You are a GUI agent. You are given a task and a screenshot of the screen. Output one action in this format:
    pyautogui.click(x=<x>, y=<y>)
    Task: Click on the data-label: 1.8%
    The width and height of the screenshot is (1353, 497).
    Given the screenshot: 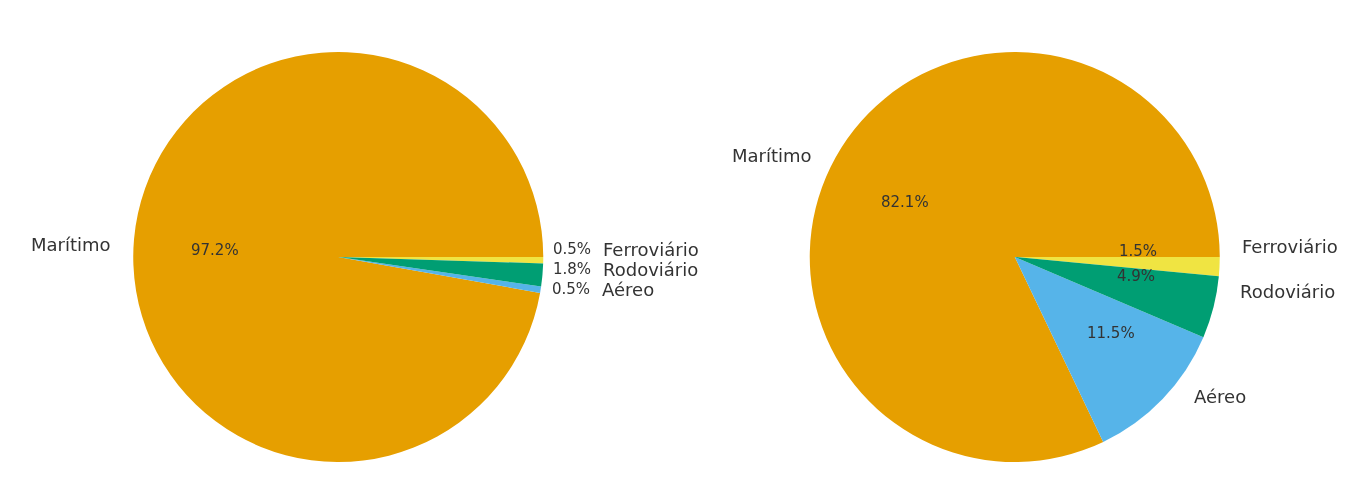 What is the action you would take?
    pyautogui.click(x=572, y=269)
    